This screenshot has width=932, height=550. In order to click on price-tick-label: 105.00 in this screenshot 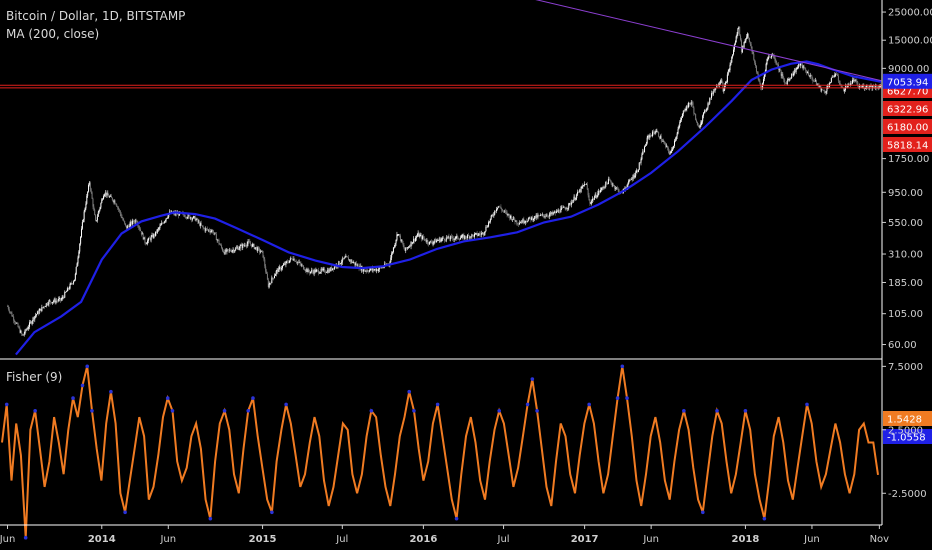, I will do `click(905, 314)`.